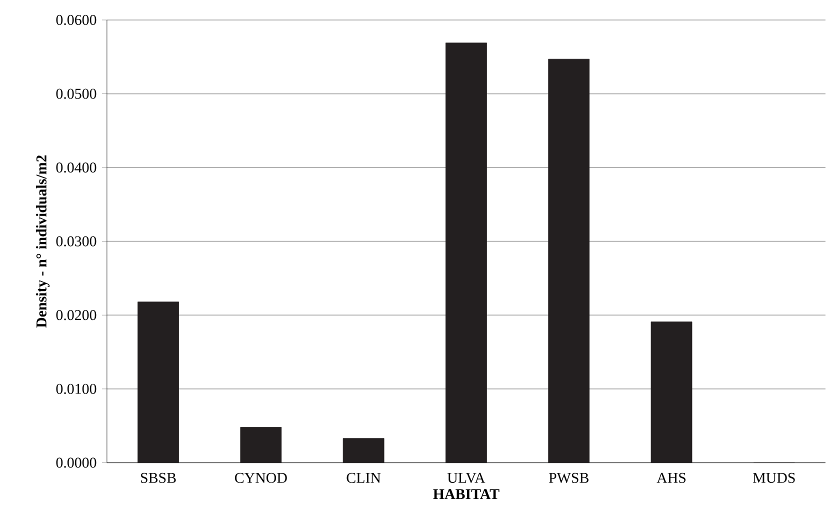 This screenshot has width=826, height=526. I want to click on x-axis-title: HABITAT, so click(466, 494).